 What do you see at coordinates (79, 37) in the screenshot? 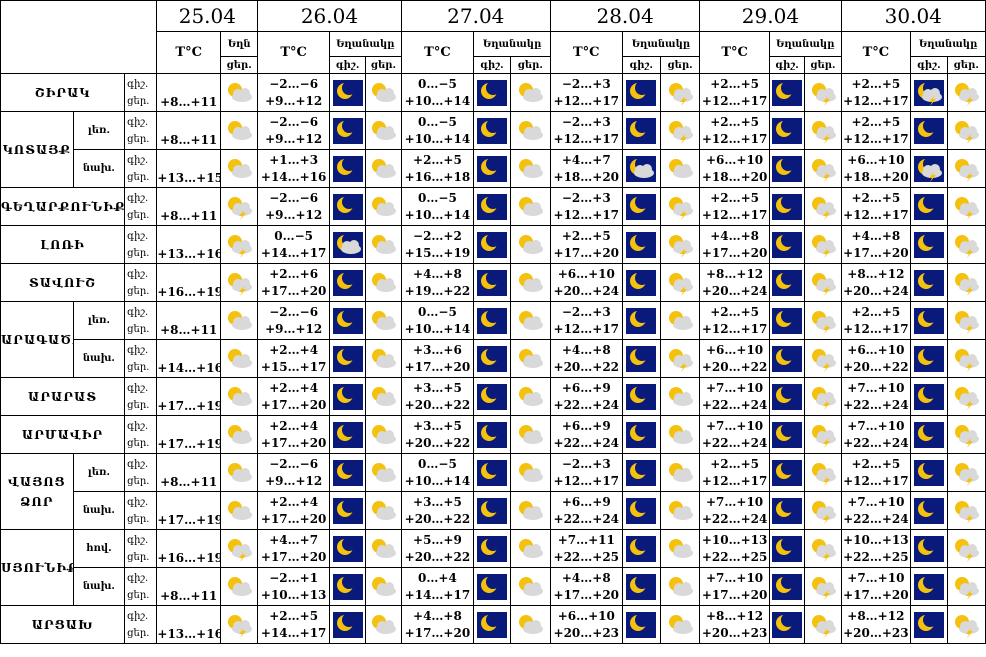
I see `corner-cell` at bounding box center [79, 37].